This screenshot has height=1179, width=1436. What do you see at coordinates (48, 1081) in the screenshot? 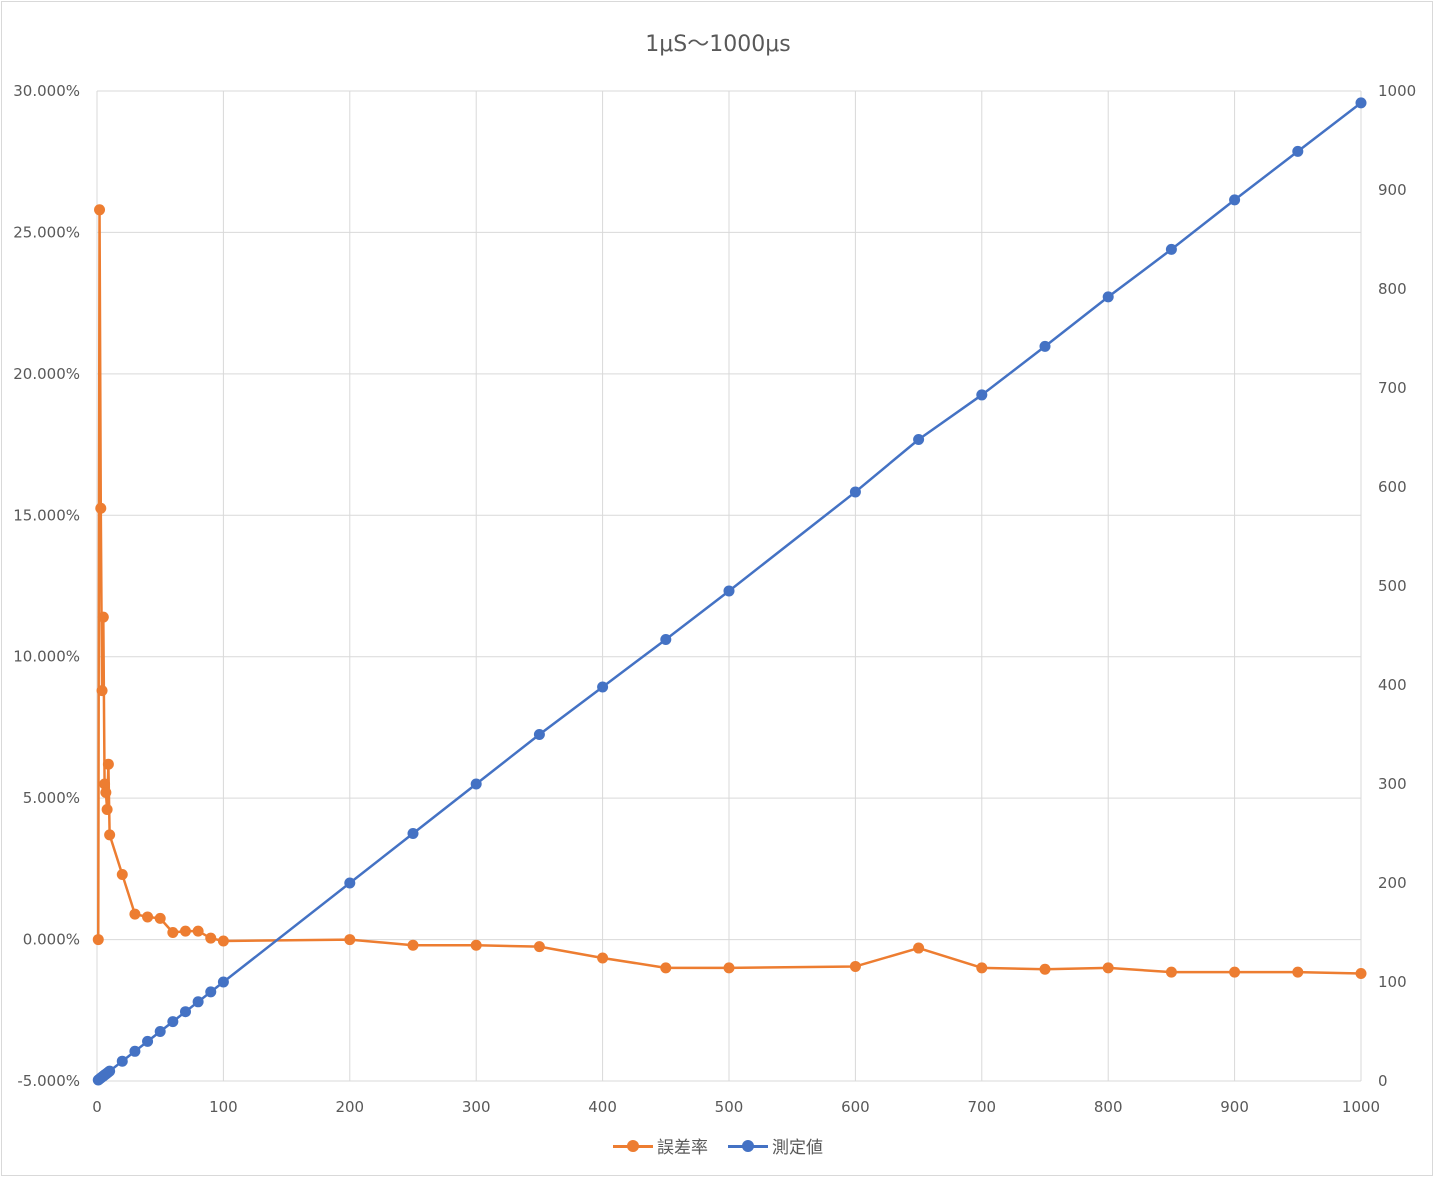
I see `y-left-tick-label: -5.000%` at bounding box center [48, 1081].